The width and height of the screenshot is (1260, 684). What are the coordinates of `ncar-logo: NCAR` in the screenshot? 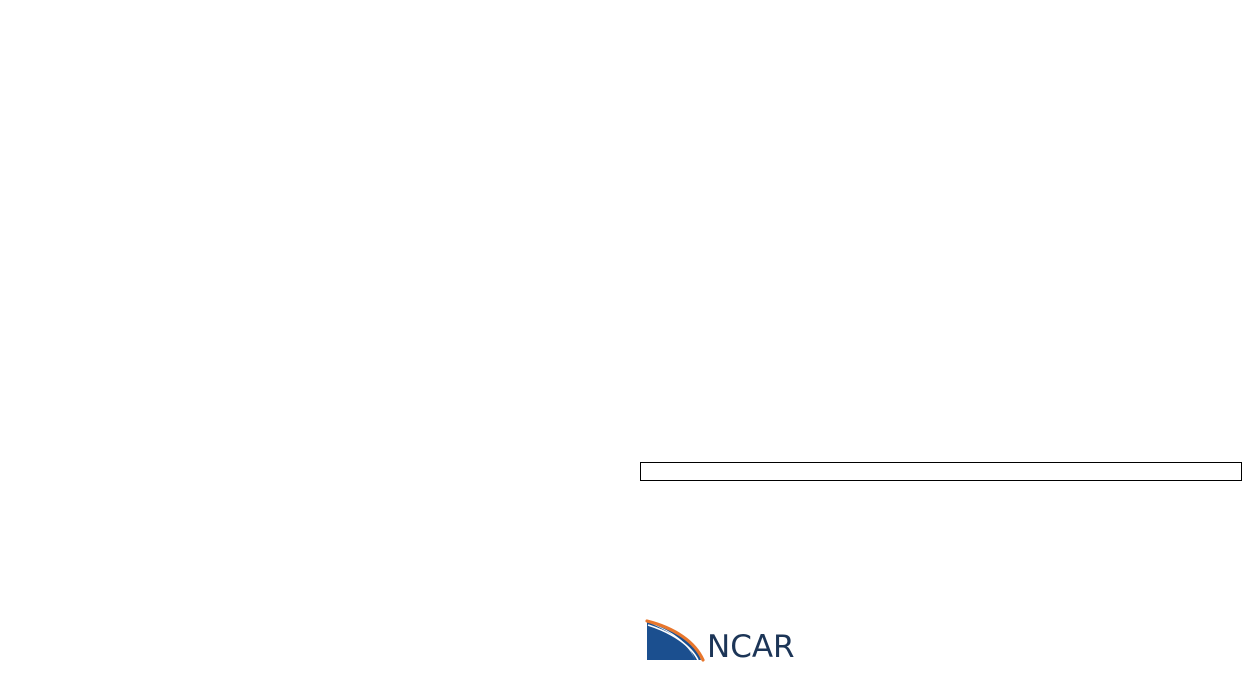 It's located at (725, 642).